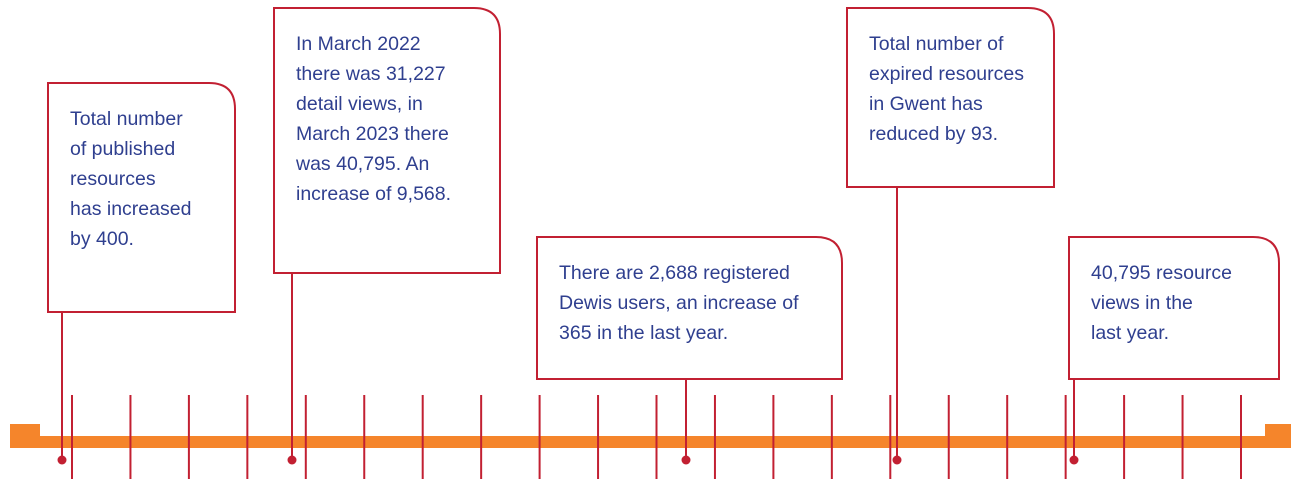  What do you see at coordinates (936, 44) in the screenshot?
I see `callout-text: Total number of` at bounding box center [936, 44].